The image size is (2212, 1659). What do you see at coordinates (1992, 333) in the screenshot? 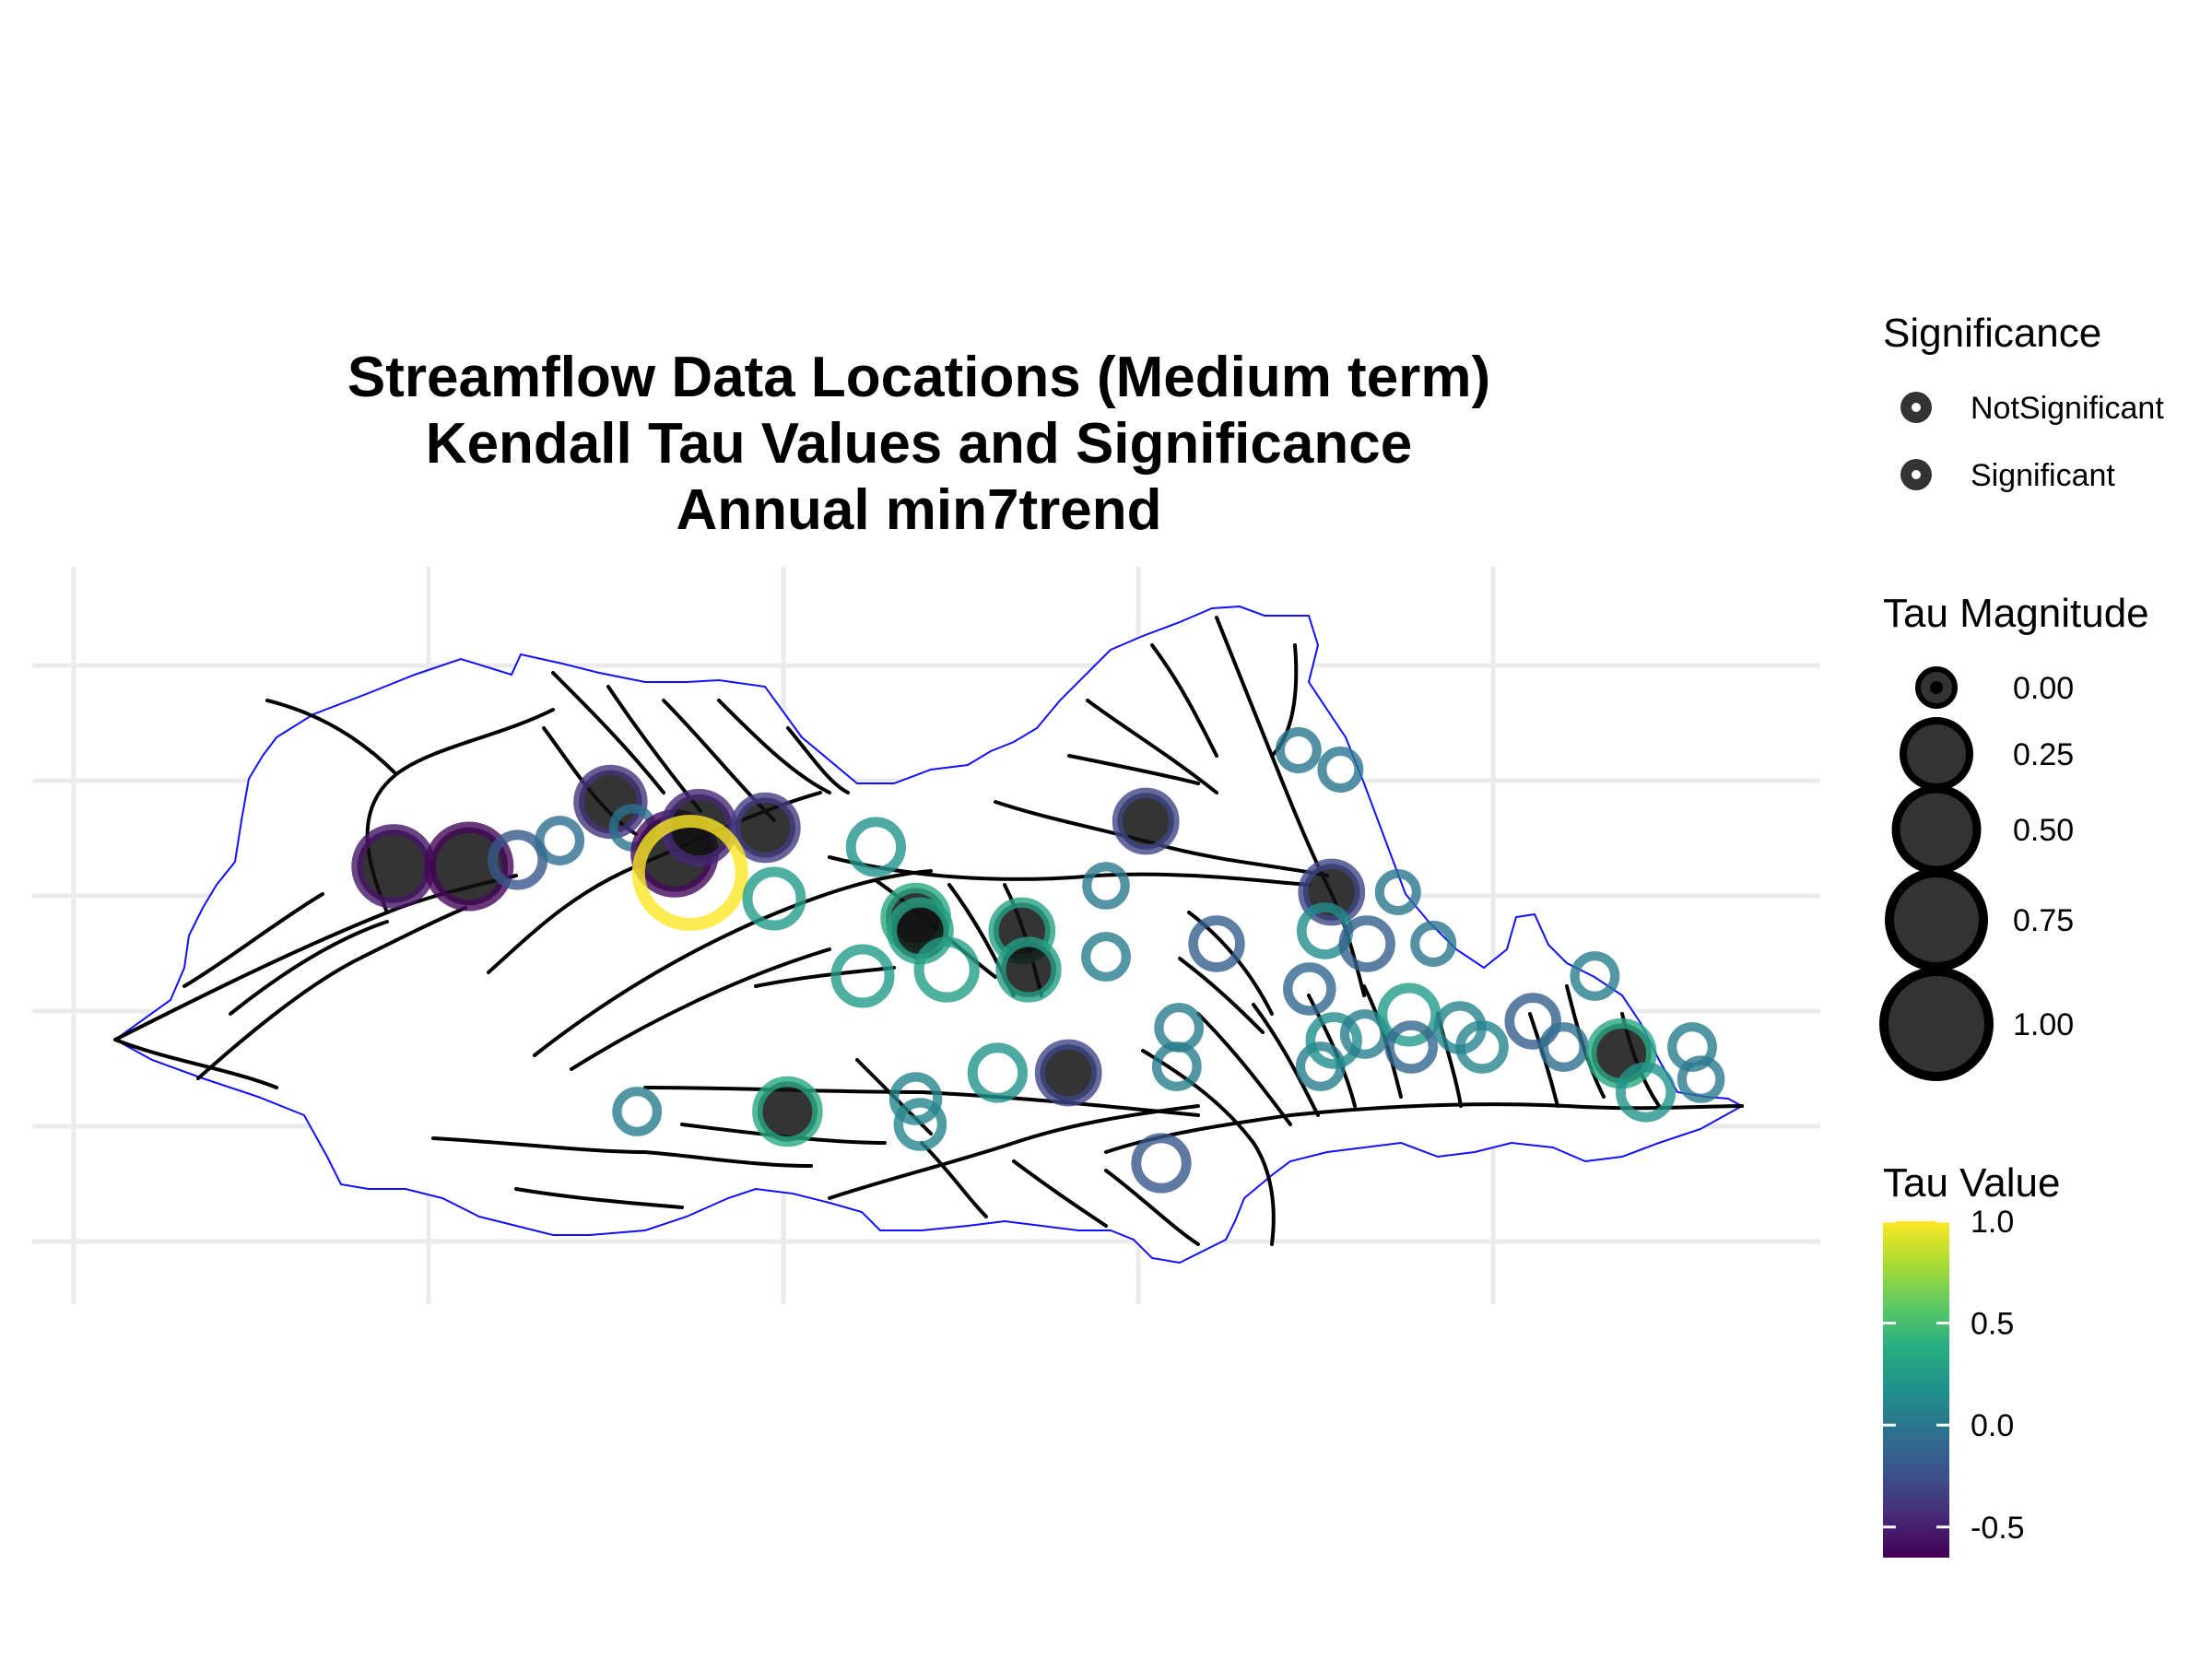
I see `legend-significance-title: Significance` at bounding box center [1992, 333].